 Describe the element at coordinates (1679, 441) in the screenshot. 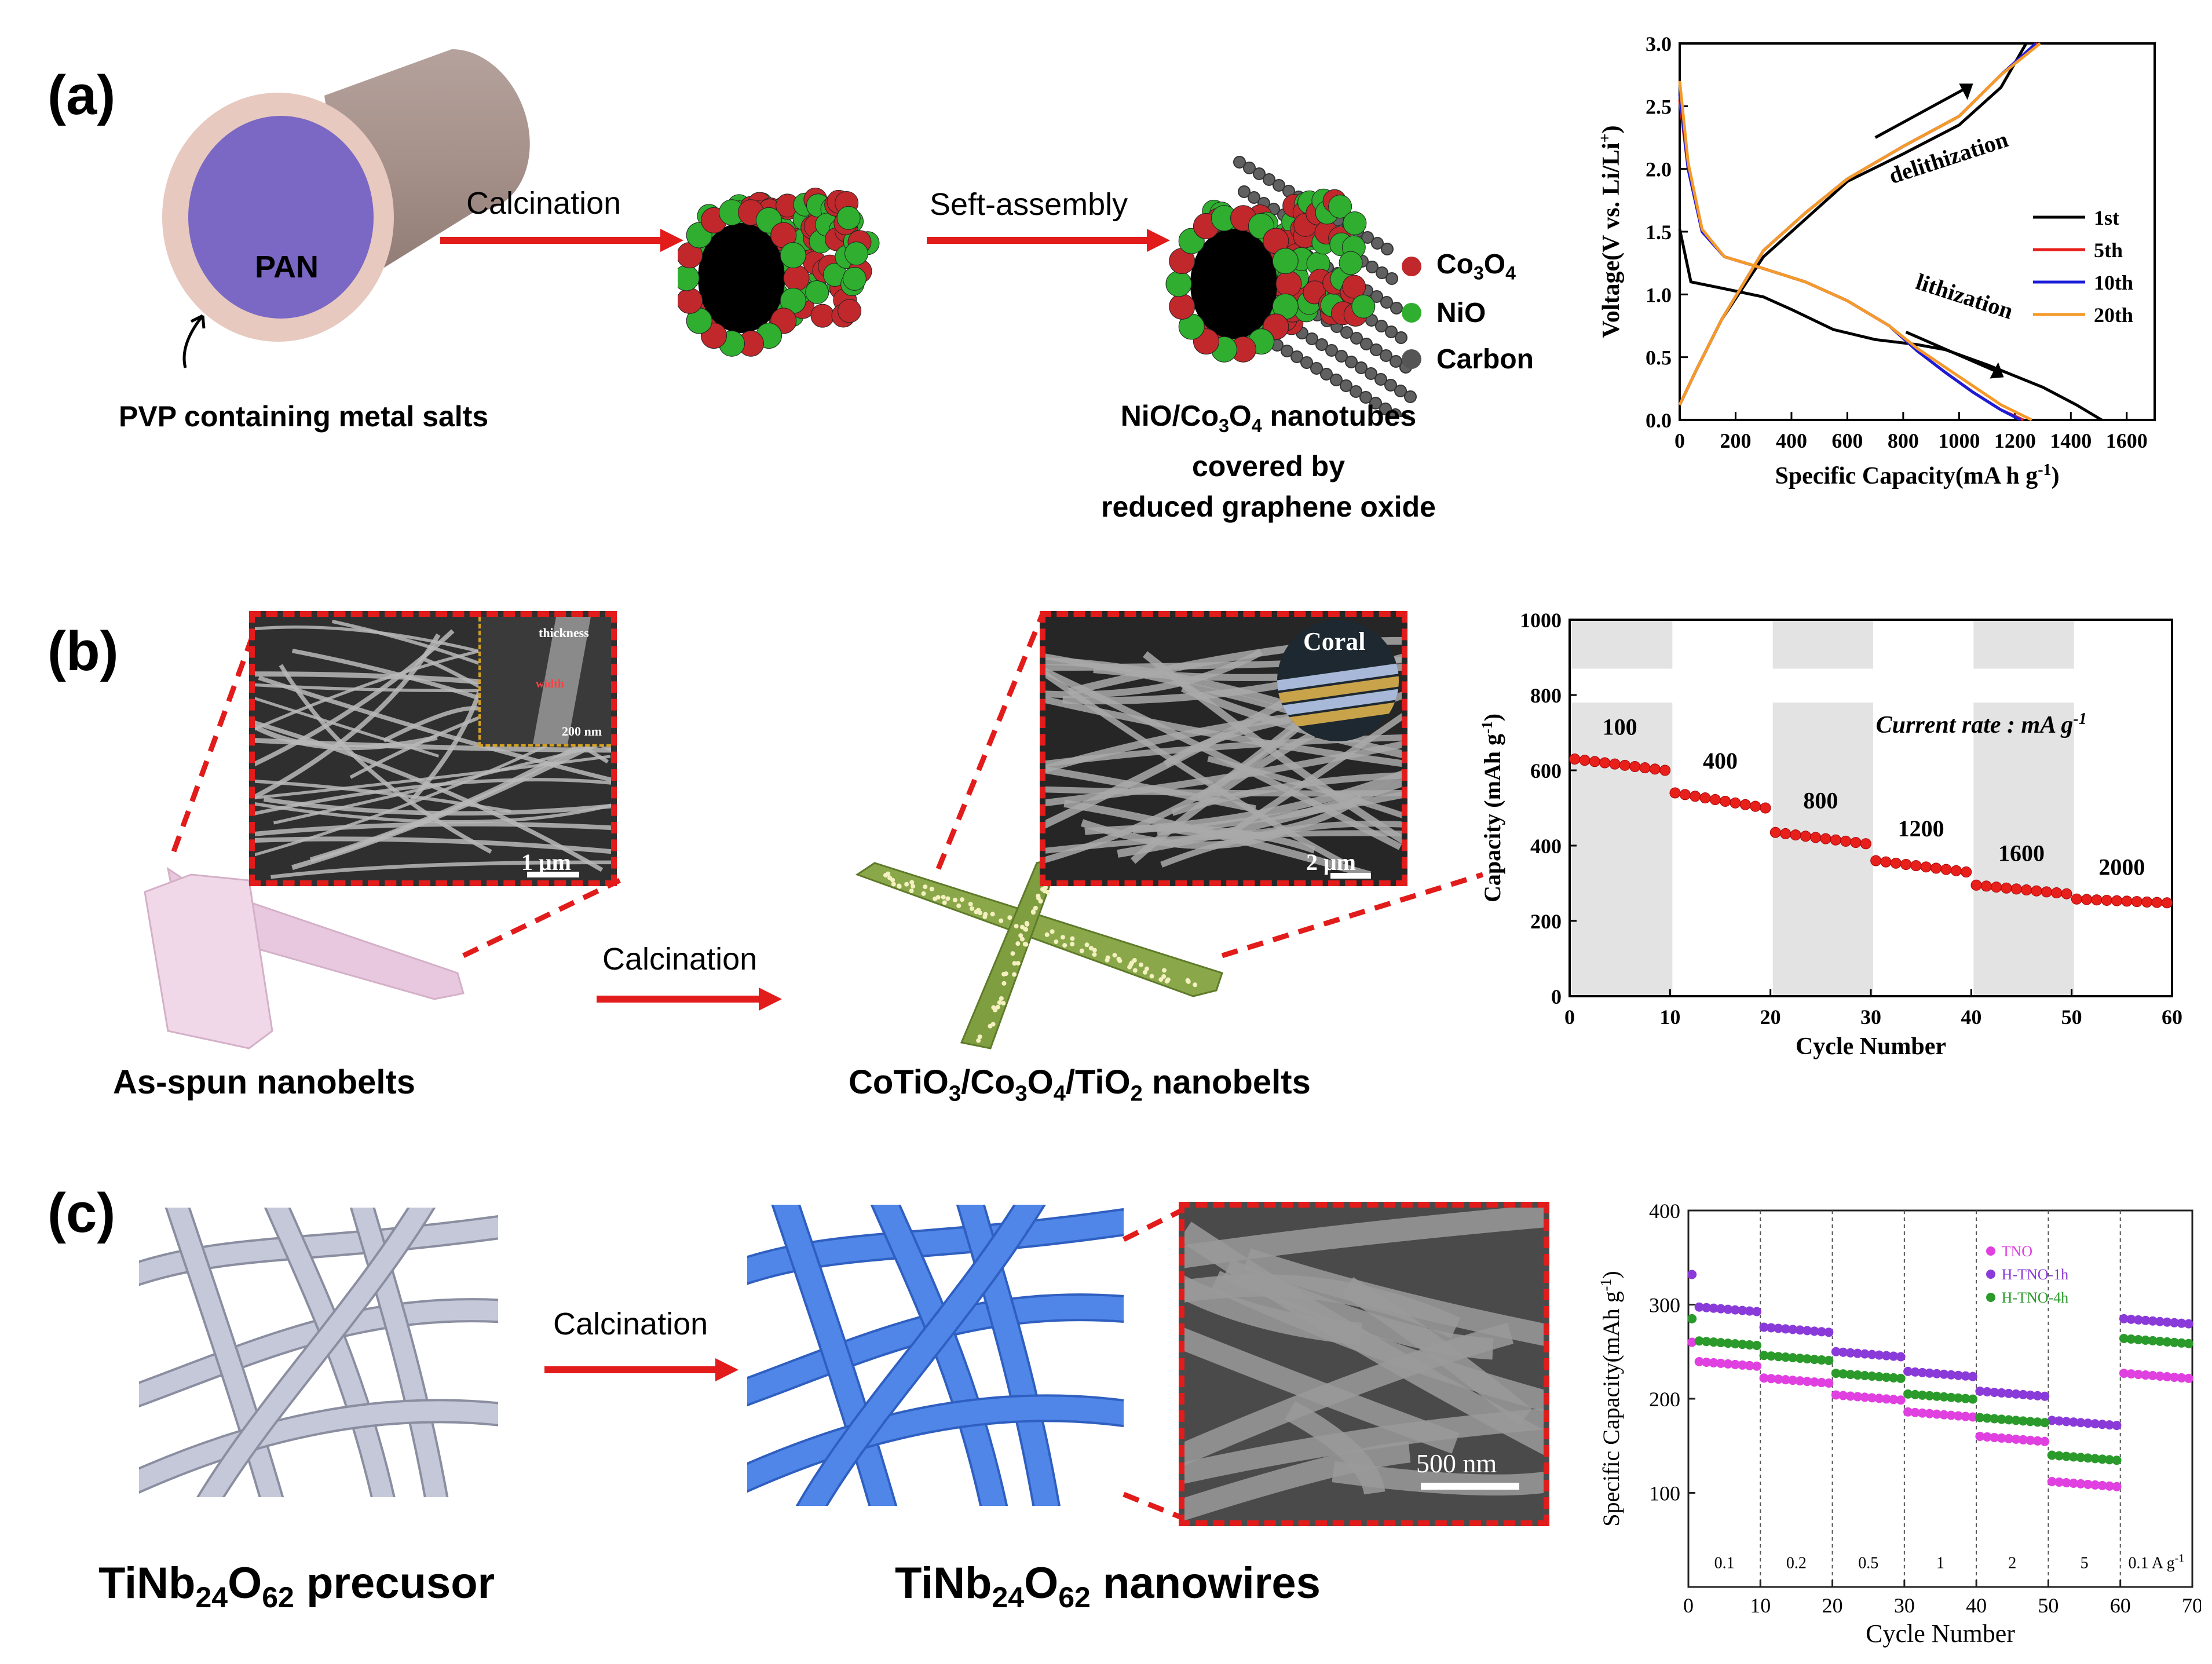

I see `x-tick-label: 0` at that location.